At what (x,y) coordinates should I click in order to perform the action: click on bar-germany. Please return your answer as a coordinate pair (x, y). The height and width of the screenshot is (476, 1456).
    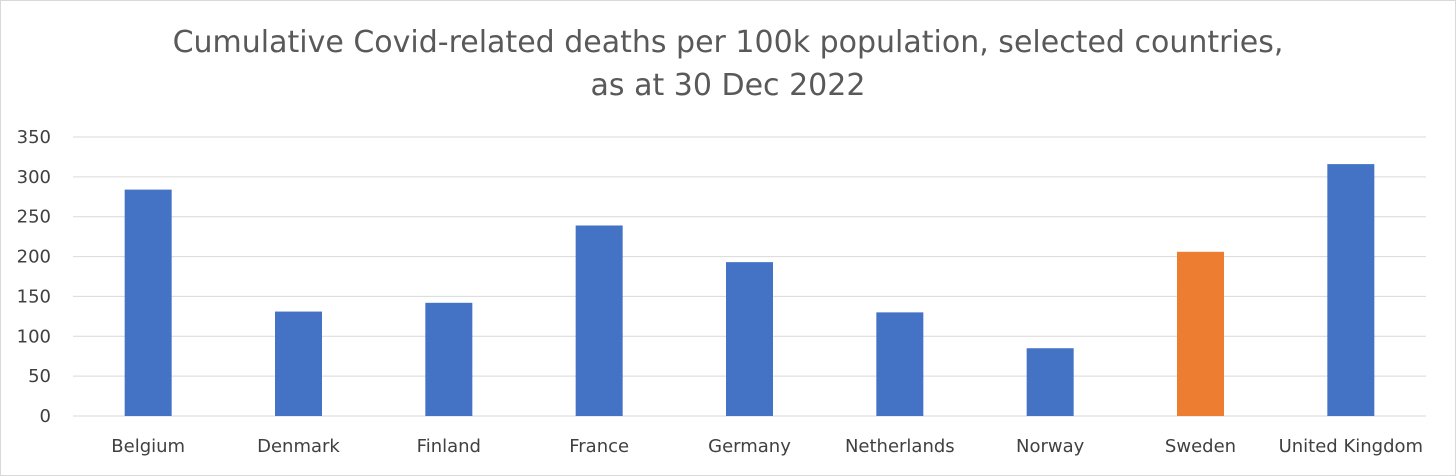
    Looking at the image, I should click on (749, 339).